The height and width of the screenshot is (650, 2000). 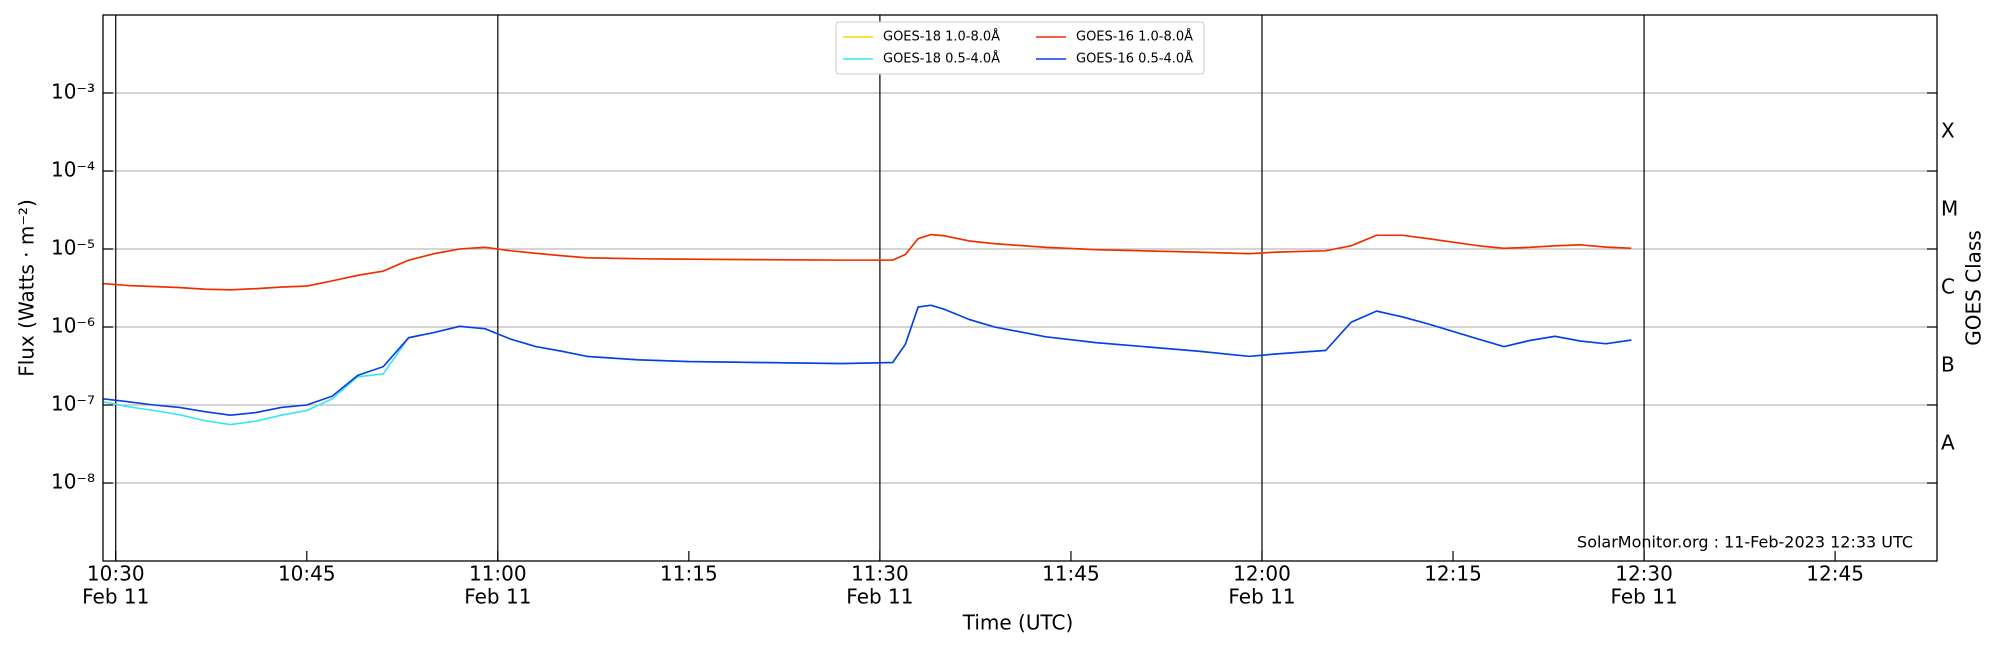 I want to click on x-tick-label: 11:15, so click(x=689, y=574).